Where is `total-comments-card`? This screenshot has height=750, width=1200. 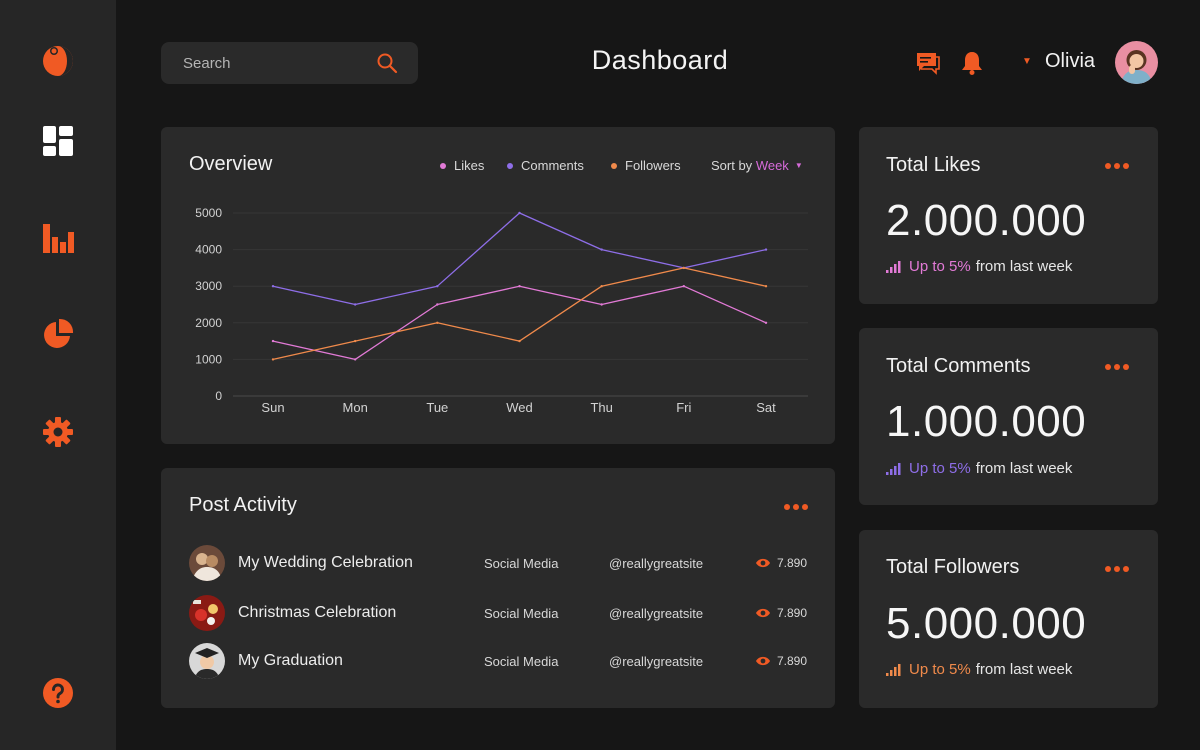
total-comments-card is located at coordinates (1008, 416).